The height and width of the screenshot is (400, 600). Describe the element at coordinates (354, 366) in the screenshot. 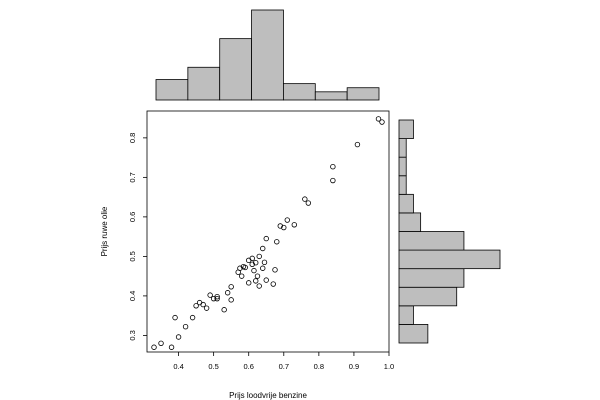

I see `x-tick-label: 0.9` at that location.